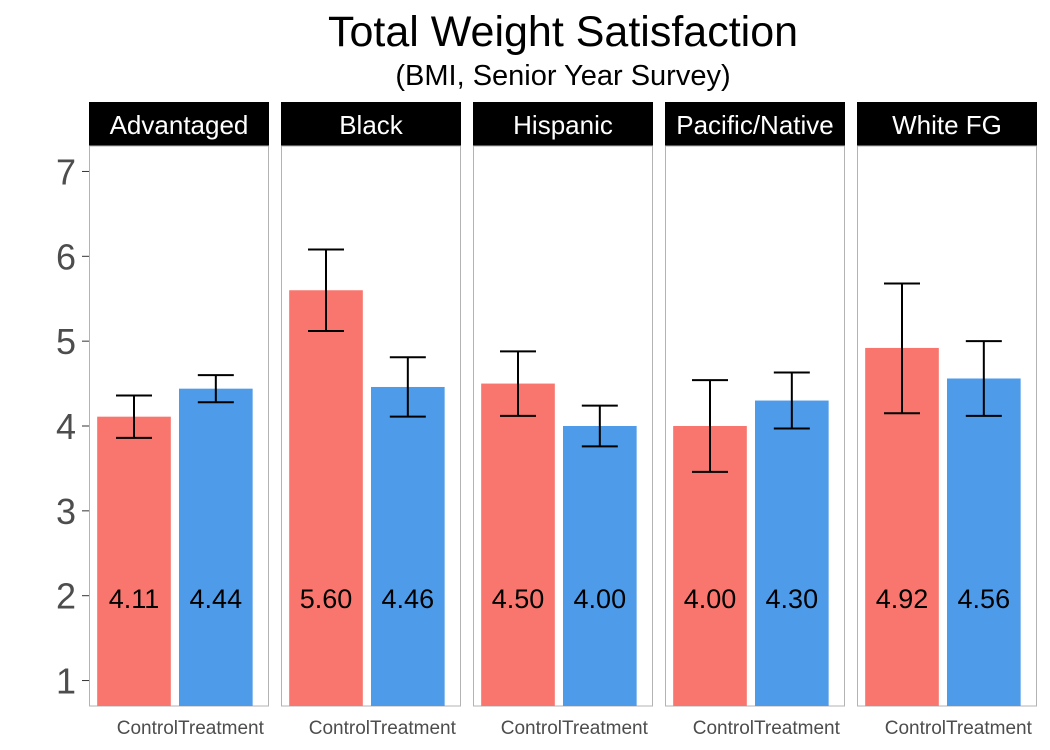 This screenshot has height=750, width=1050. Describe the element at coordinates (563, 32) in the screenshot. I see `chart-title: Total Weight Satisfaction` at that location.